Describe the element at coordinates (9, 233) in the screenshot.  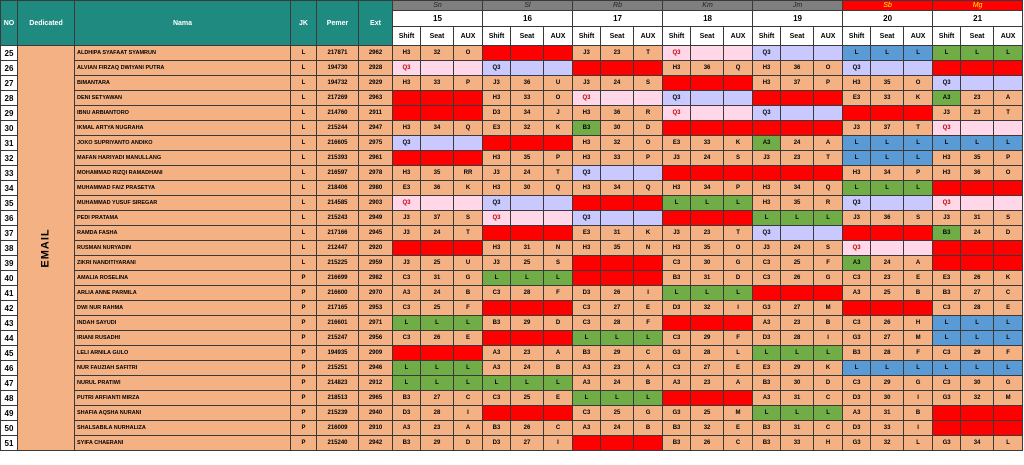
I see `row-number: 37` at that location.